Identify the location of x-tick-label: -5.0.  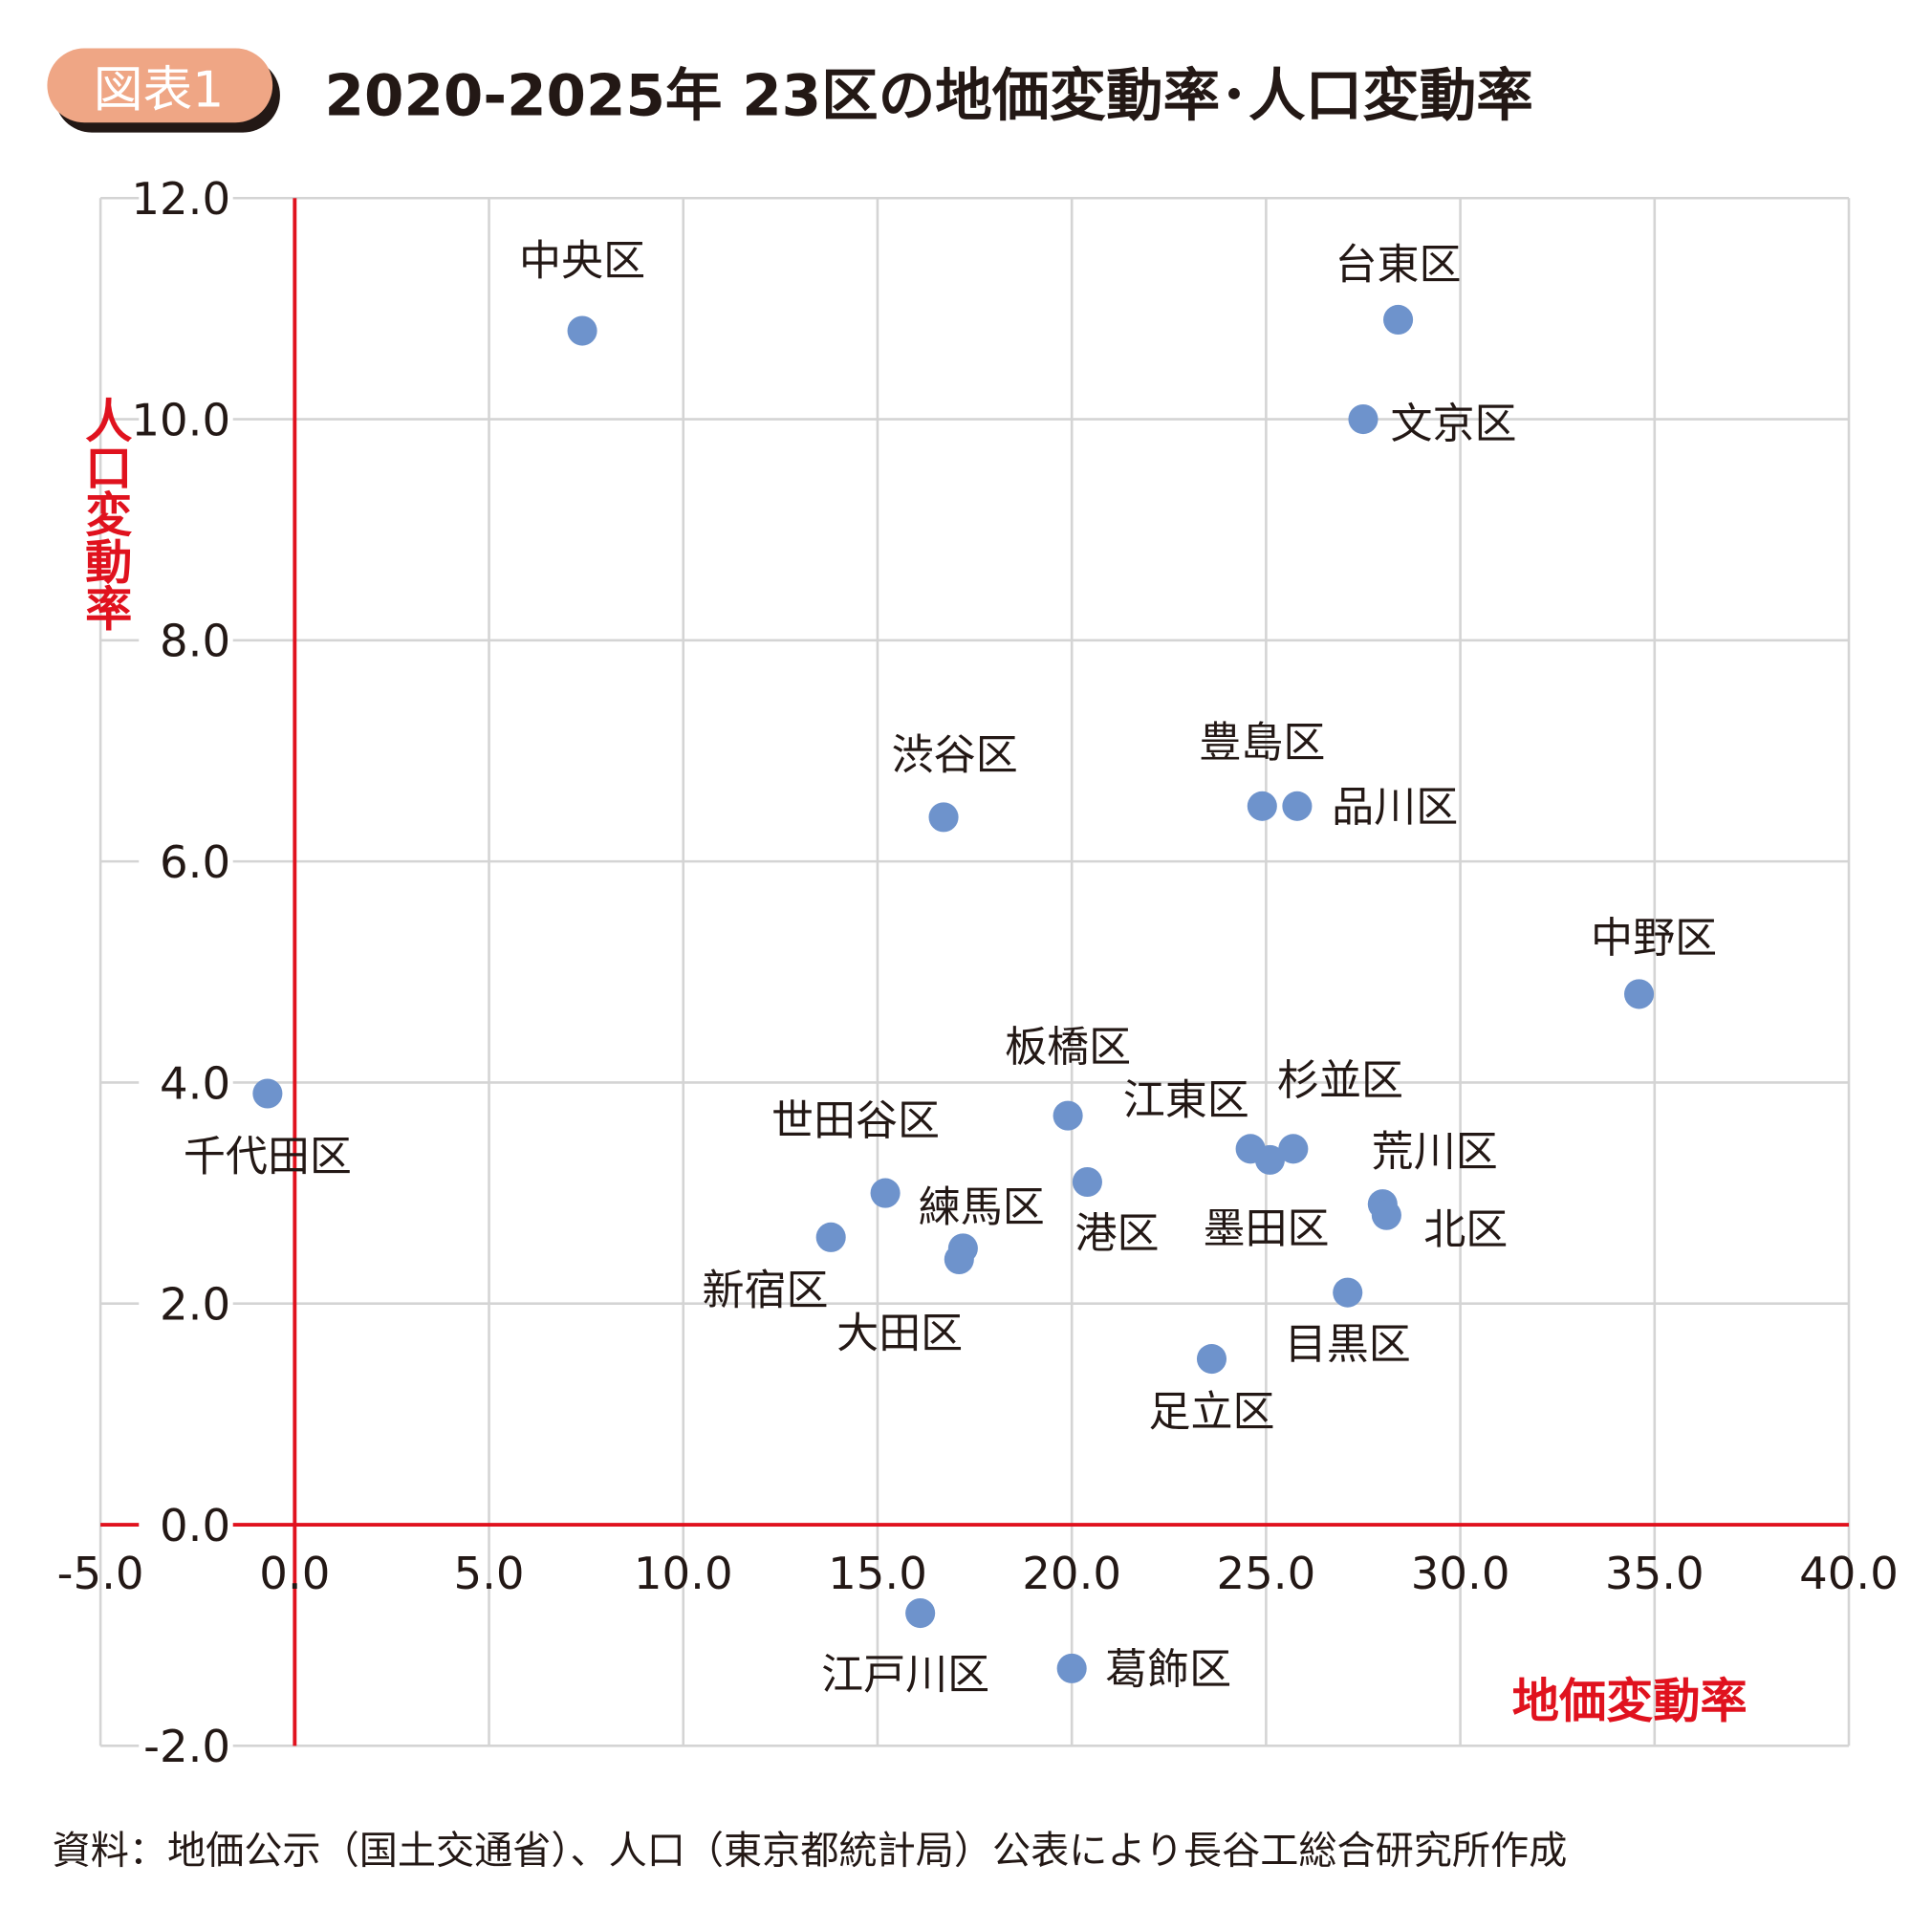
(101, 1573).